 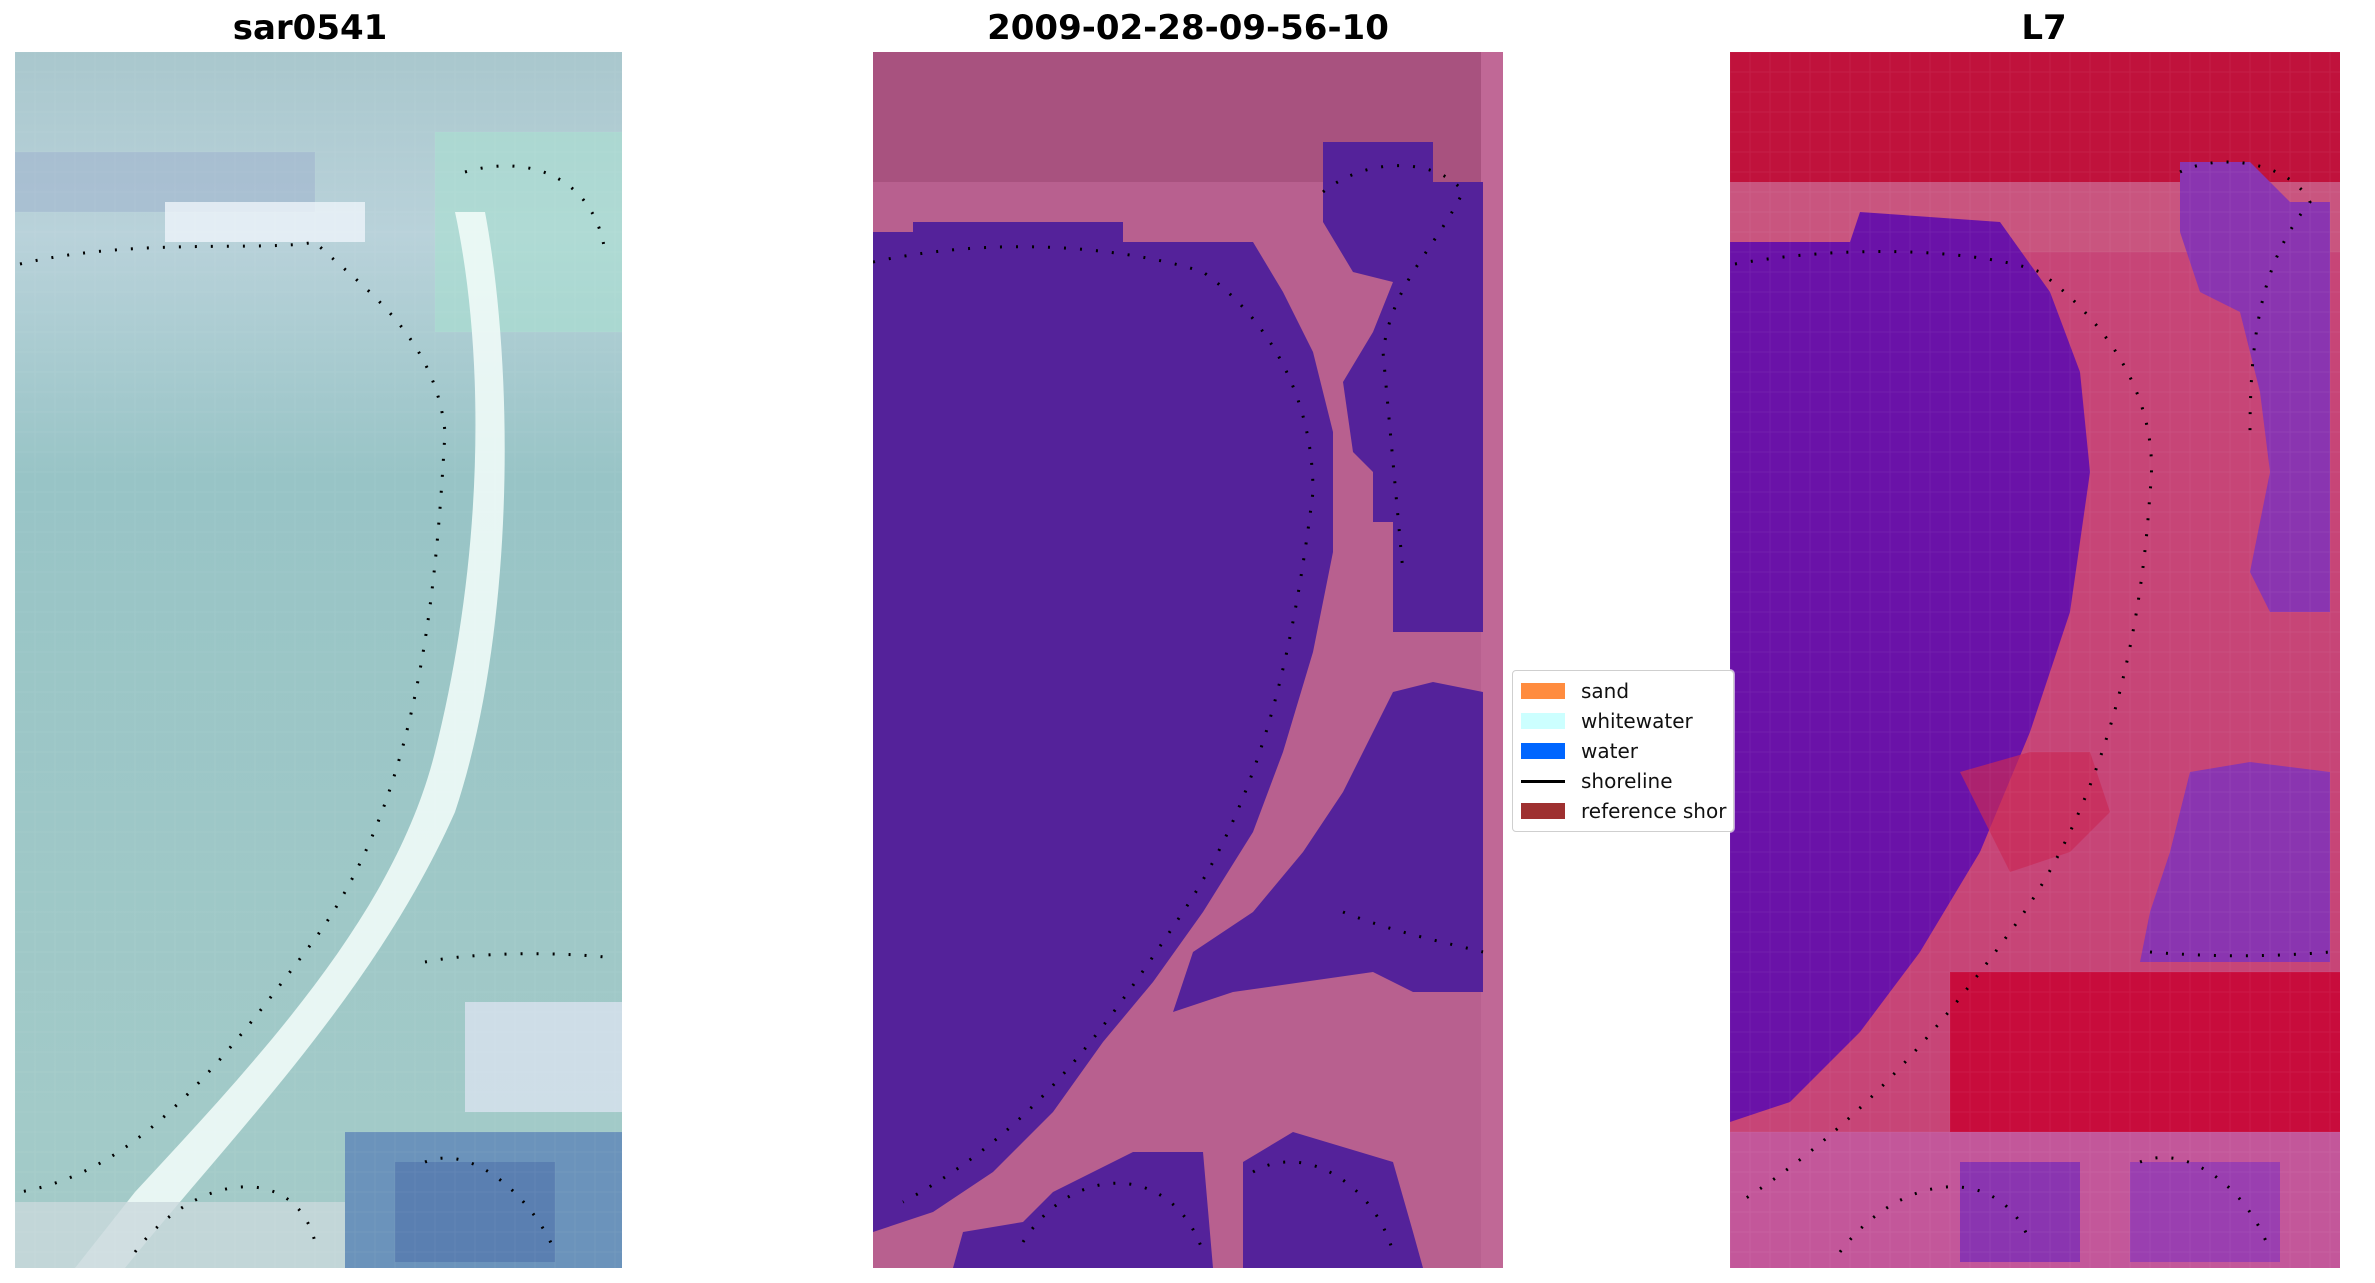 What do you see at coordinates (1543, 721) in the screenshot?
I see `whitewater-swatch-icon` at bounding box center [1543, 721].